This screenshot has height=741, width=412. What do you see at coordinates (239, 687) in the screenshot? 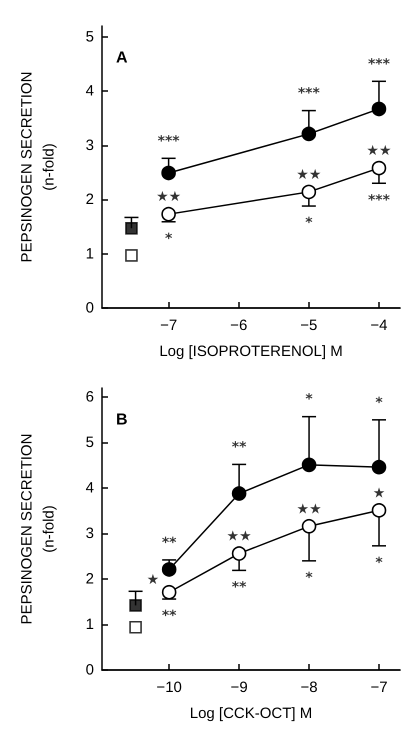
I see `x-tick-label: −9` at bounding box center [239, 687].